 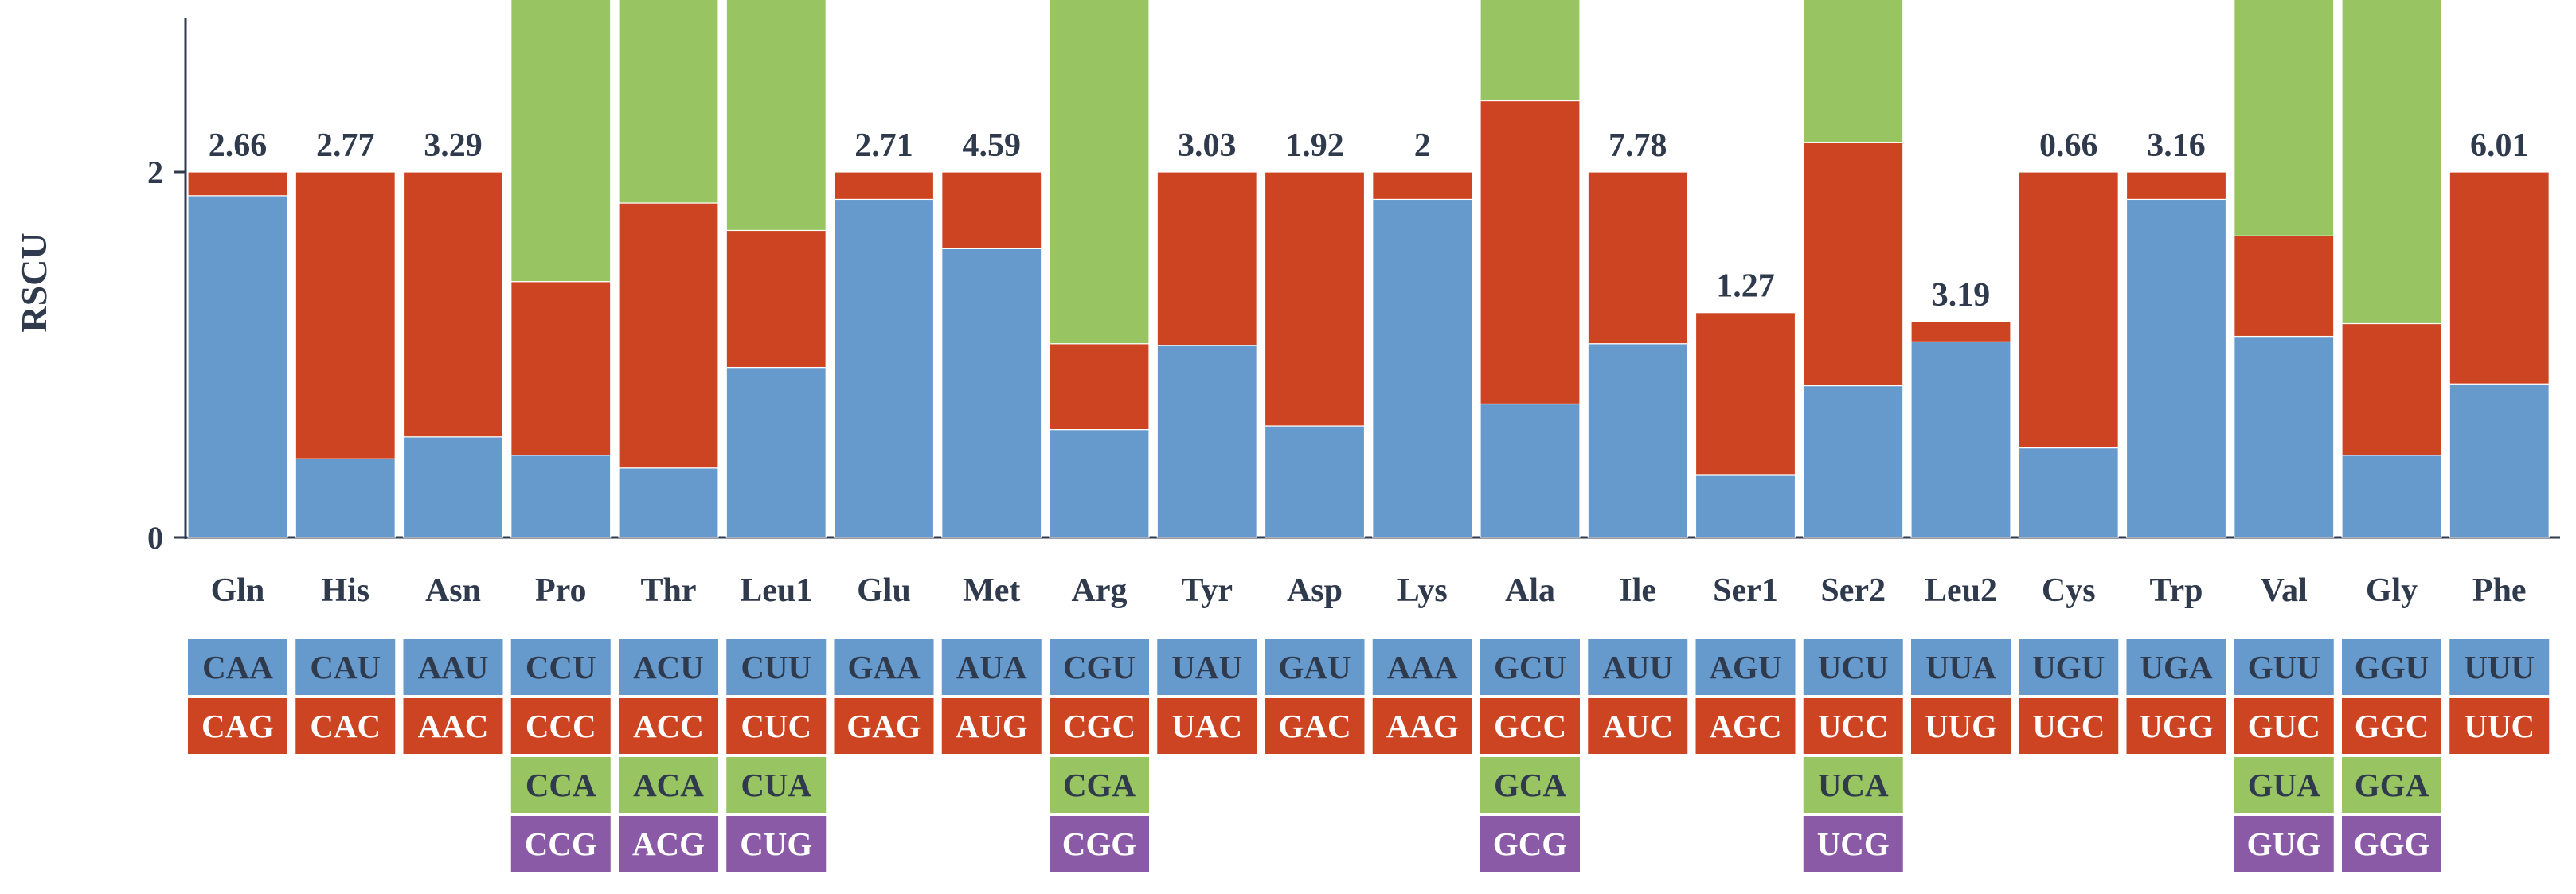 I want to click on bar-group-phe: 6.01, so click(x=2499, y=332).